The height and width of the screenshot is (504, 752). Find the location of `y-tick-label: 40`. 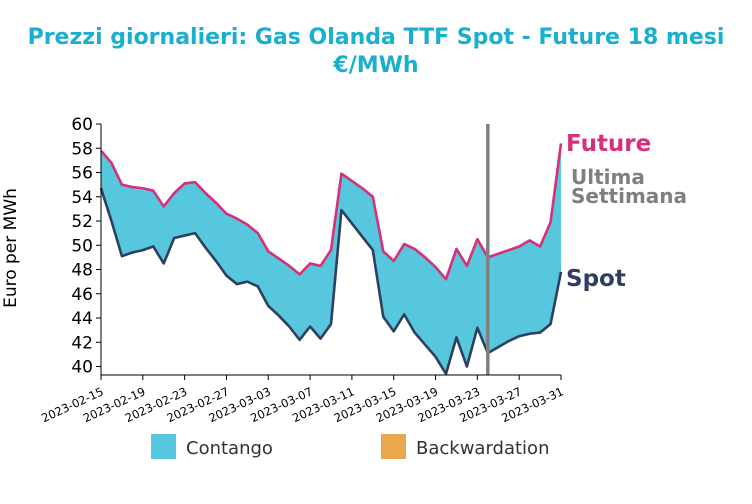

y-tick-label: 40 is located at coordinates (82, 368).